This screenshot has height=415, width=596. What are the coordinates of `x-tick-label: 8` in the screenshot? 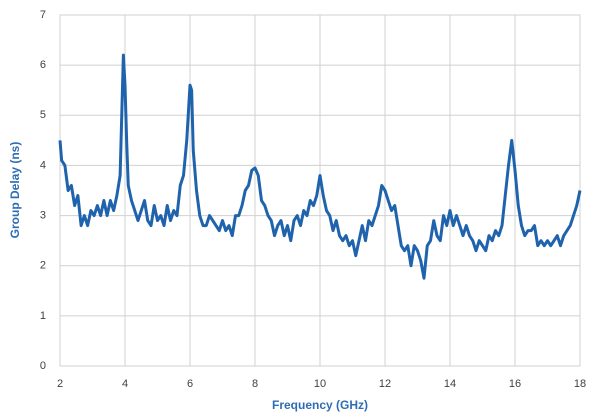 It's located at (255, 384).